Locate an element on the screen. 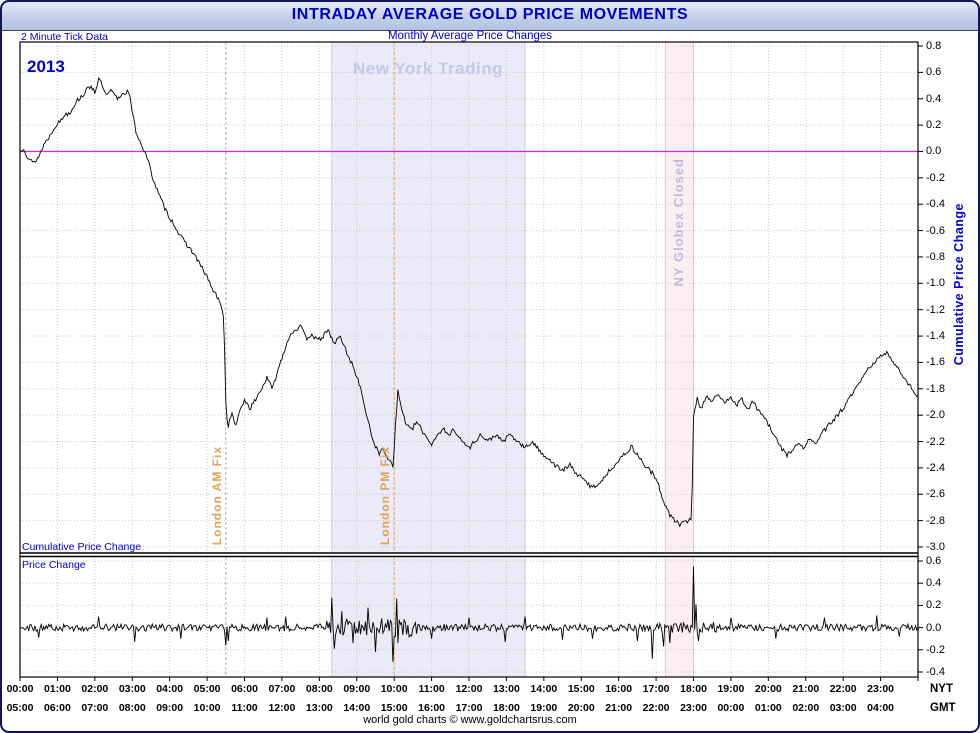  y-tick-label: -1.8 is located at coordinates (935, 388).